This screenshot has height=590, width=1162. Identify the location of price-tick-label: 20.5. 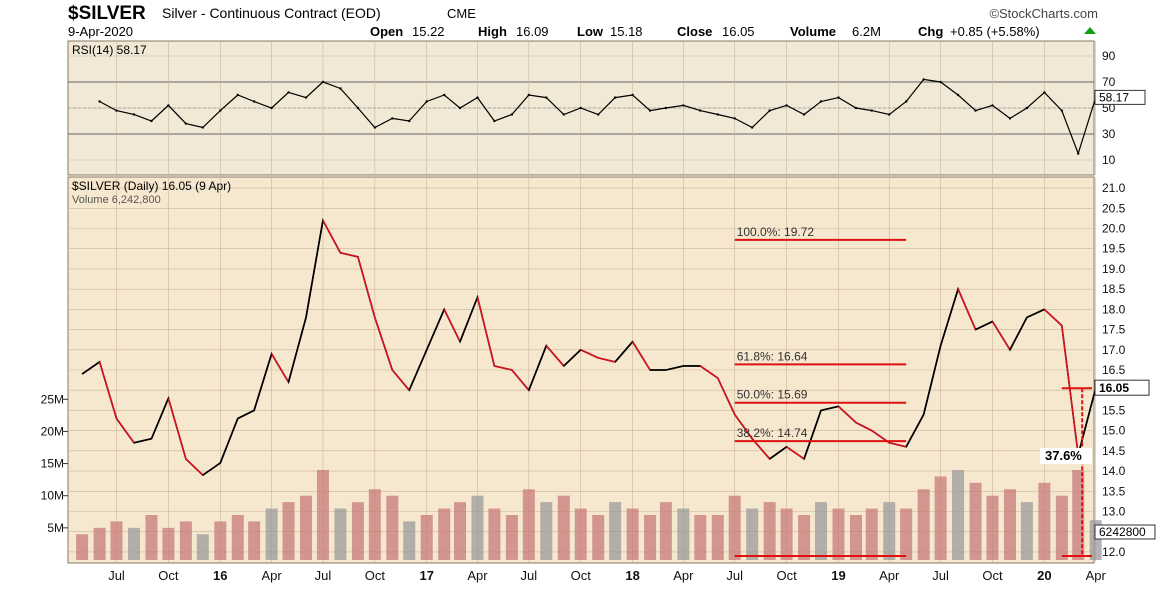
(1114, 208).